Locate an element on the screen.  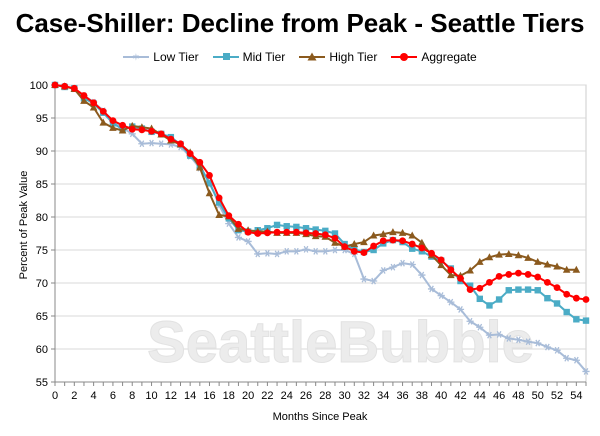
x-tick-label: 42 is located at coordinates (460, 396).